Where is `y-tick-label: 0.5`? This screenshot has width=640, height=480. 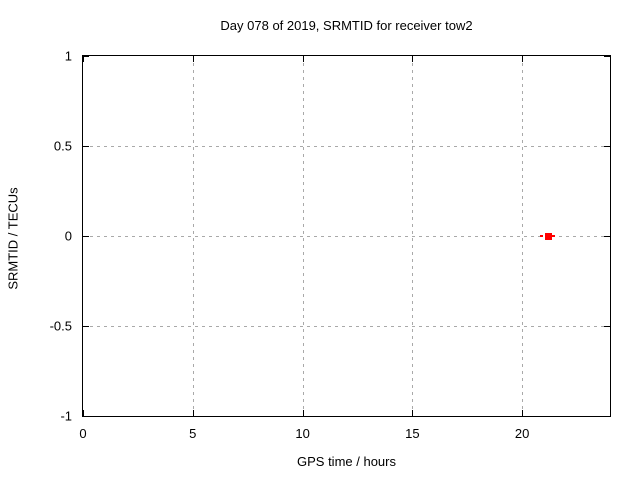
y-tick-label: 0.5 is located at coordinates (62, 146).